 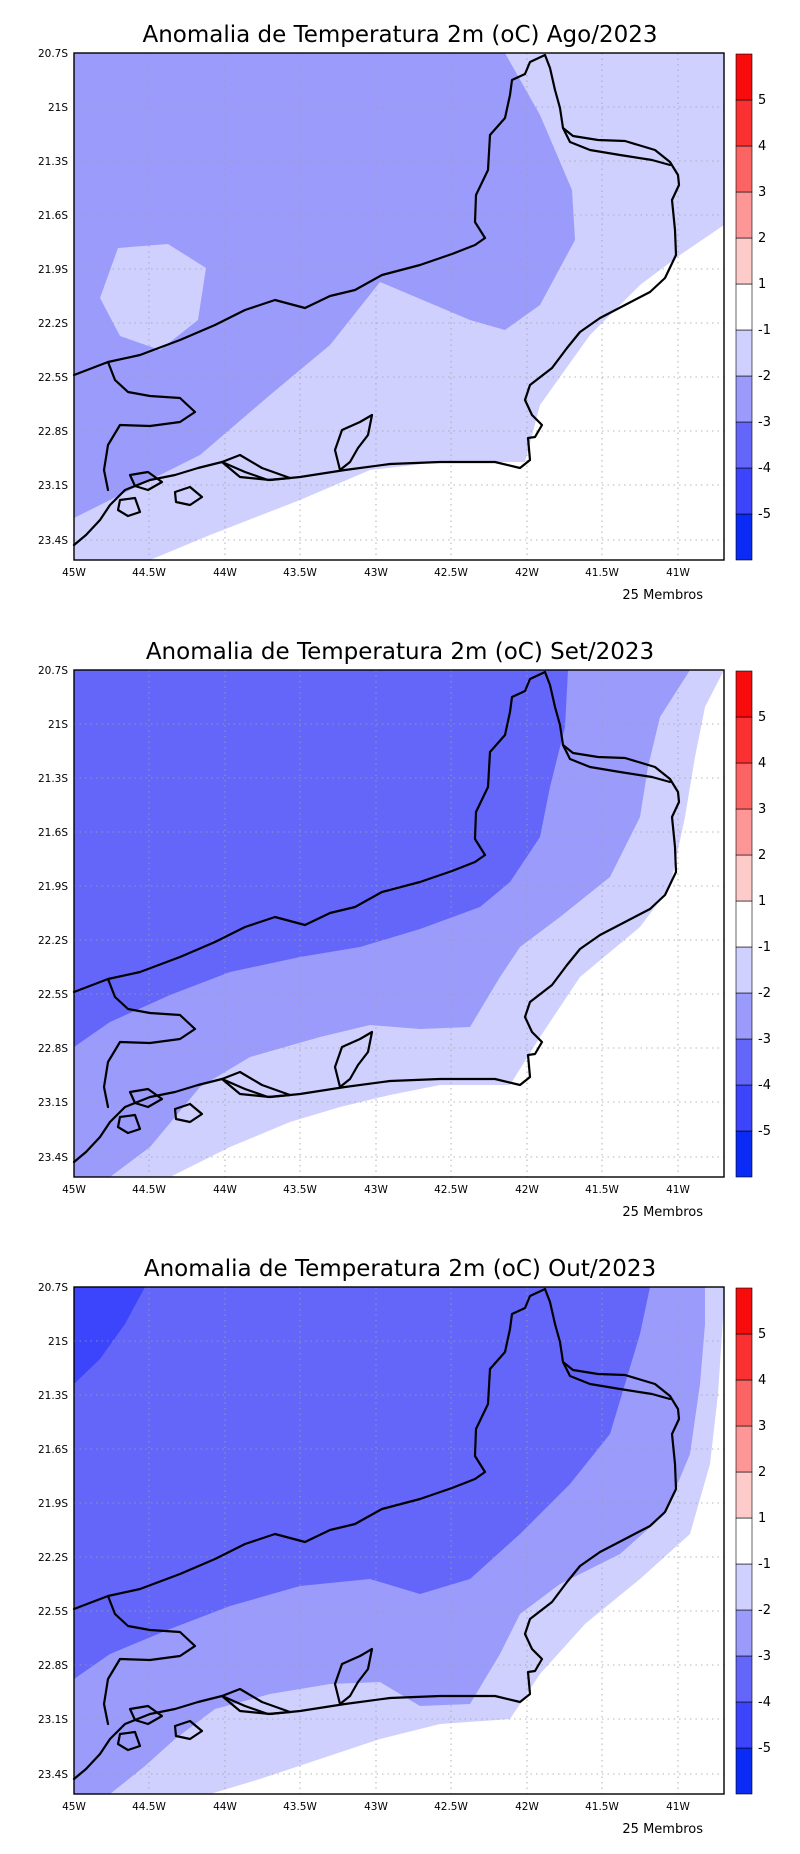 I want to click on state-border-rj-es, so click(x=616, y=1380).